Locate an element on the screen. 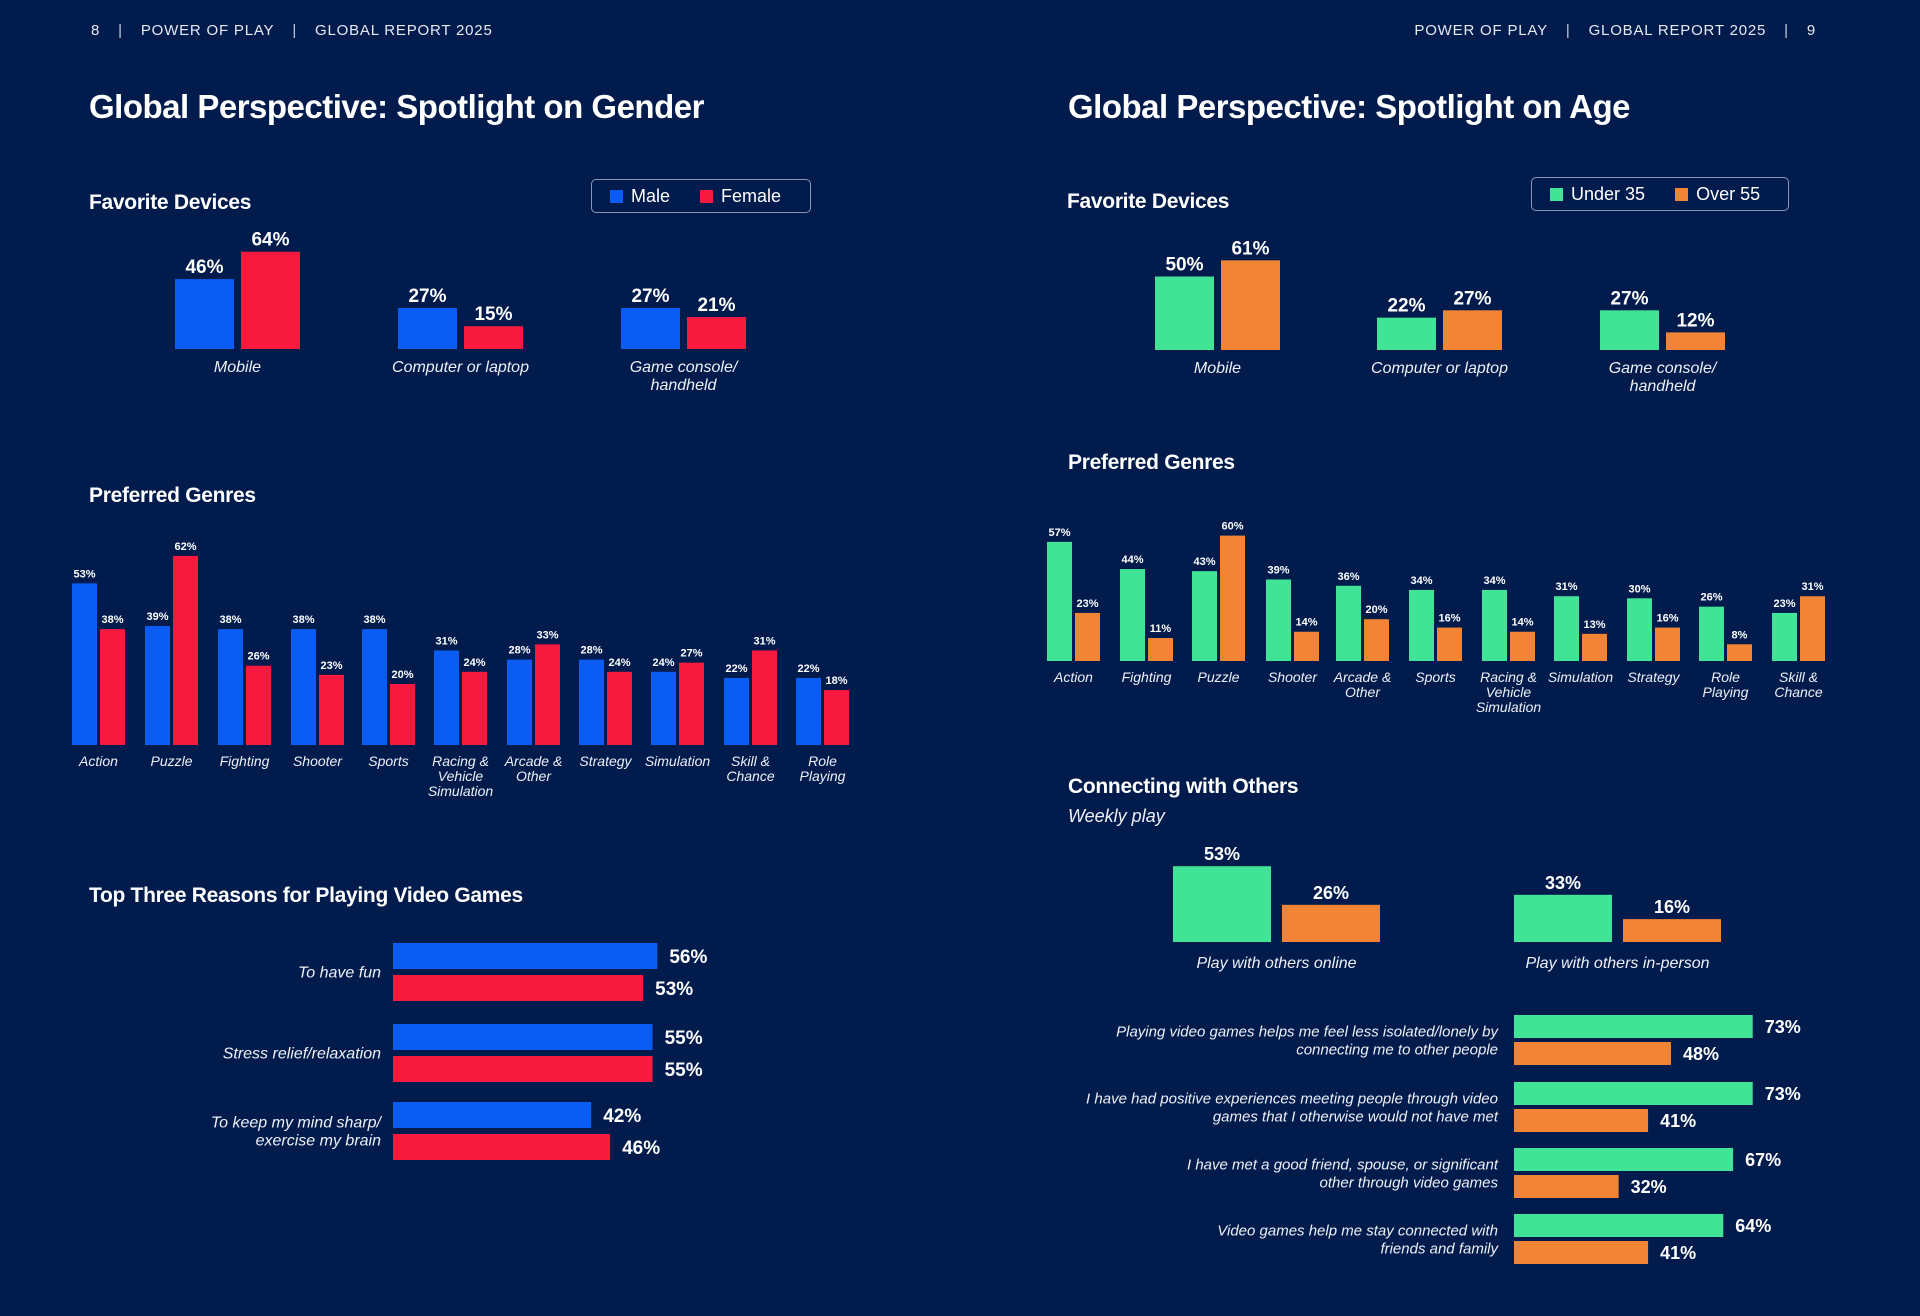 This screenshot has height=1316, width=1920. data-label: 38% is located at coordinates (303, 620).